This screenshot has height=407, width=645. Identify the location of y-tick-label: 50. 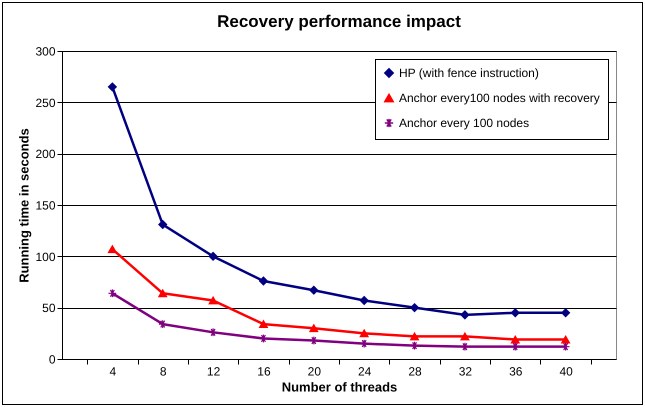
(49, 308).